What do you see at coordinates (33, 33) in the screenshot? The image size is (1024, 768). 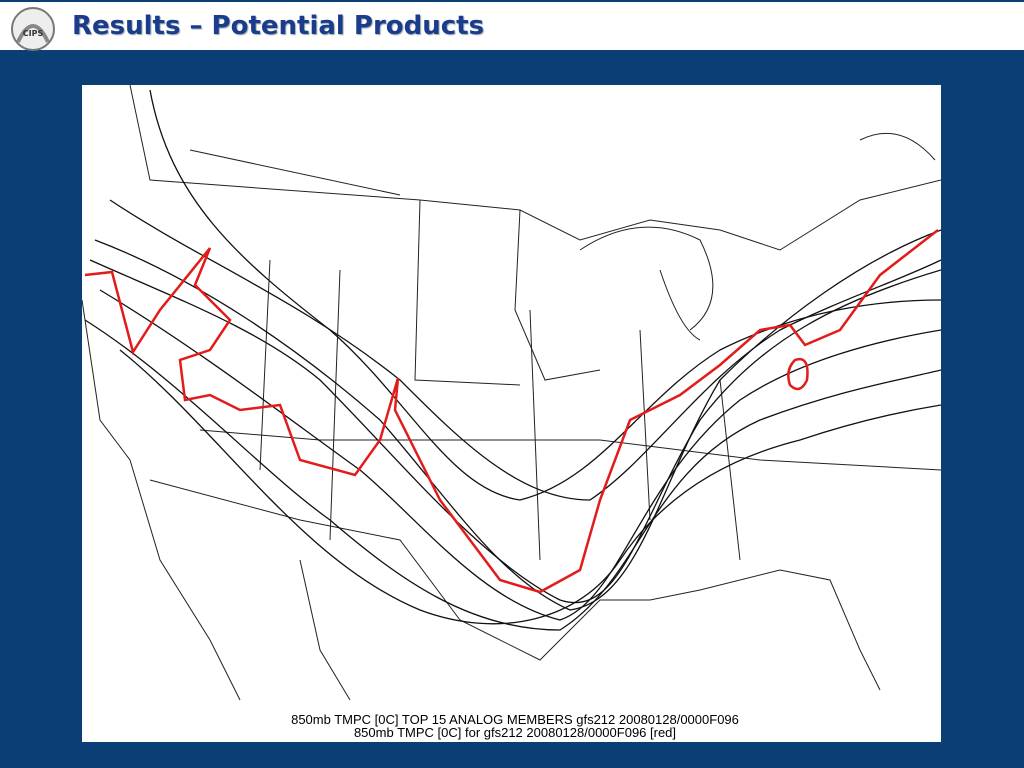 I see `logo-text: CIPS` at bounding box center [33, 33].